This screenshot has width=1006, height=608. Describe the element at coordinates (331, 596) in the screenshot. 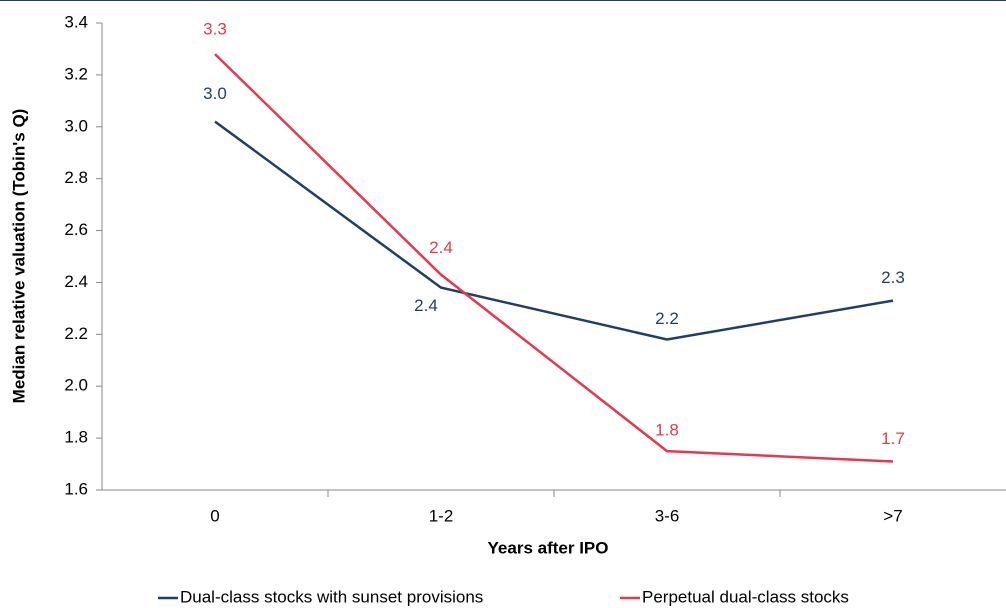

I see `legend-label: Dual-class stocks with sunset provisions` at that location.